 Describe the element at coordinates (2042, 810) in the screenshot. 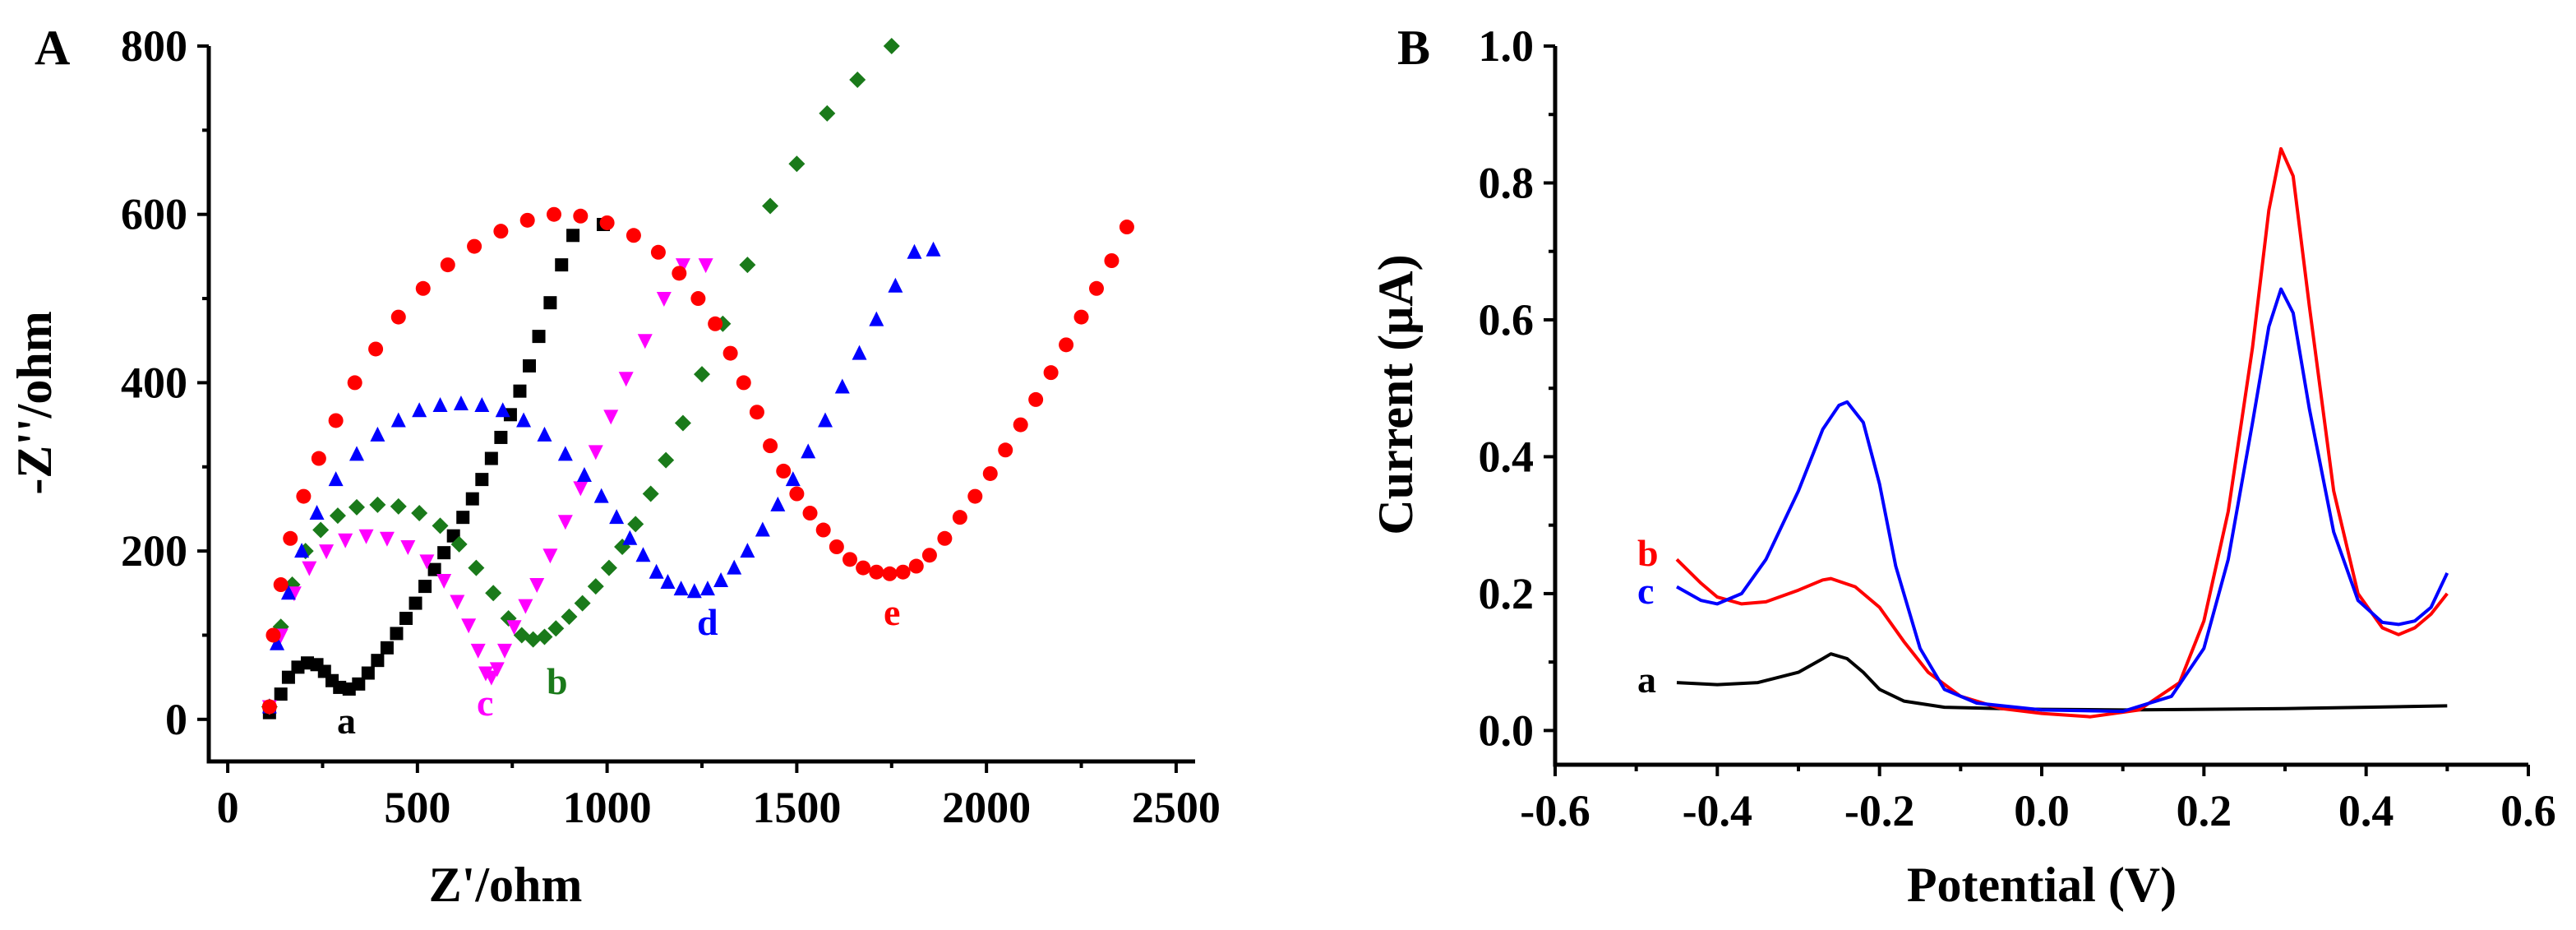

I see `panel-b-x-tick-label: 0.0` at that location.